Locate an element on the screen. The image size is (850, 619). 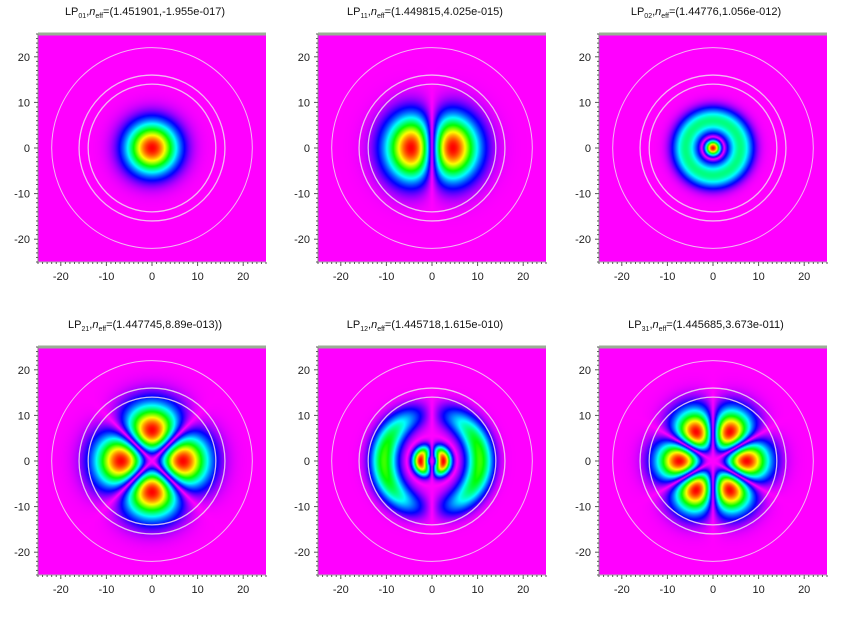
panel-title: LP21,neff=(1.447745,8.89e-013)) is located at coordinates (145, 326).